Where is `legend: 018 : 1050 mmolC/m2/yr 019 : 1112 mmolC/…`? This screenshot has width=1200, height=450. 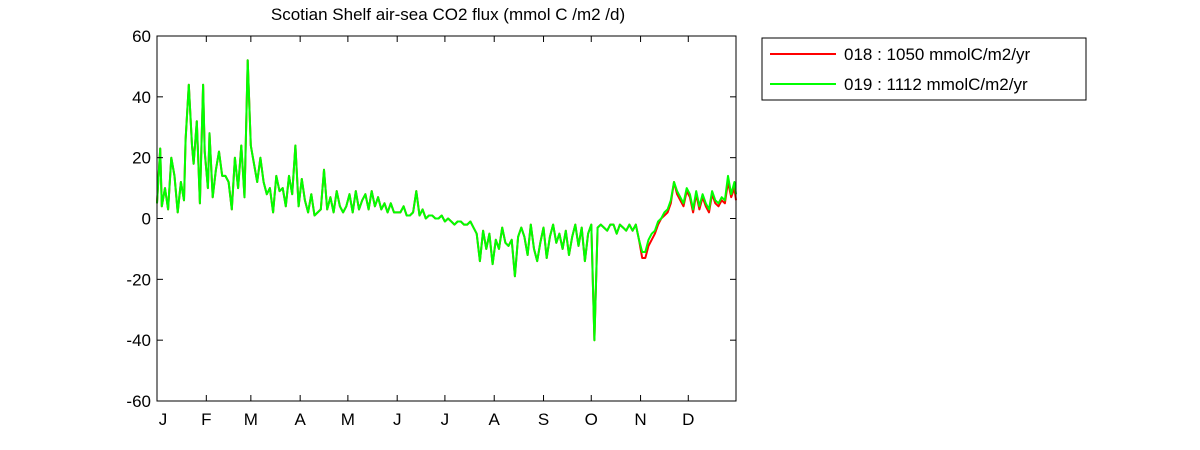 legend: 018 : 1050 mmolC/m2/yr 019 : 1112 mmolC/… is located at coordinates (924, 69).